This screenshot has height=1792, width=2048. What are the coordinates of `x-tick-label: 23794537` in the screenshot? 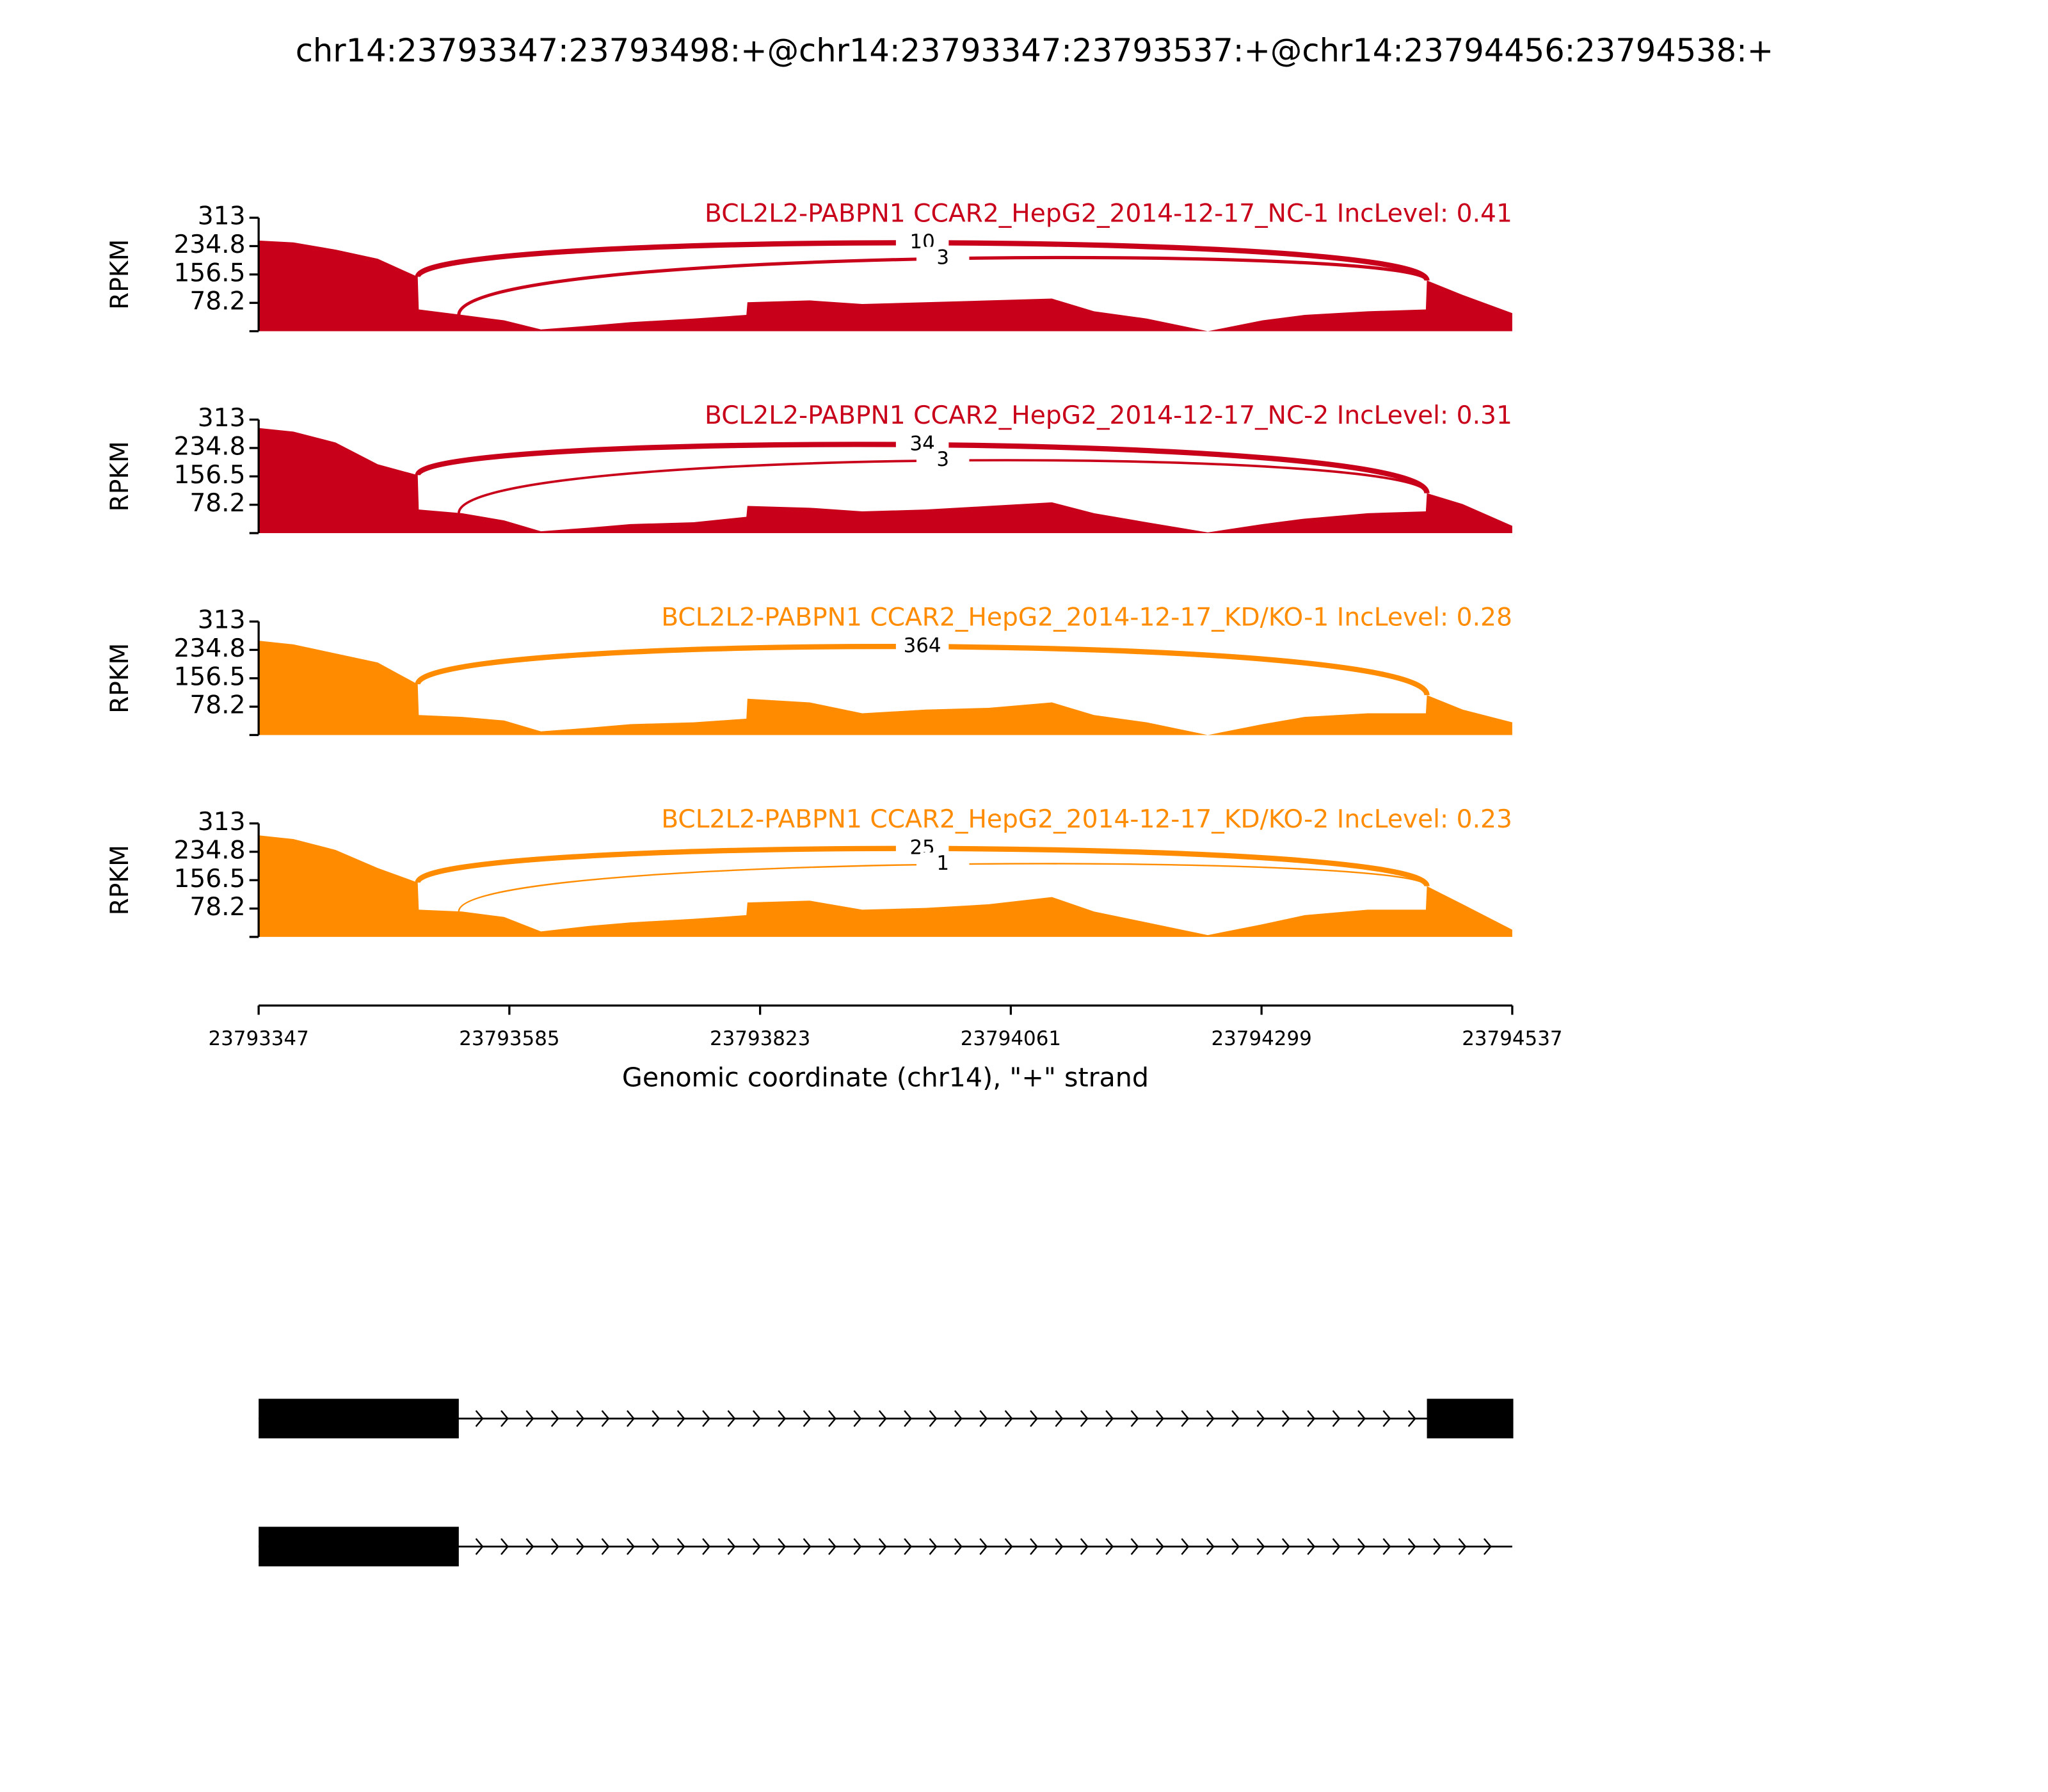 It's located at (1512, 1038).